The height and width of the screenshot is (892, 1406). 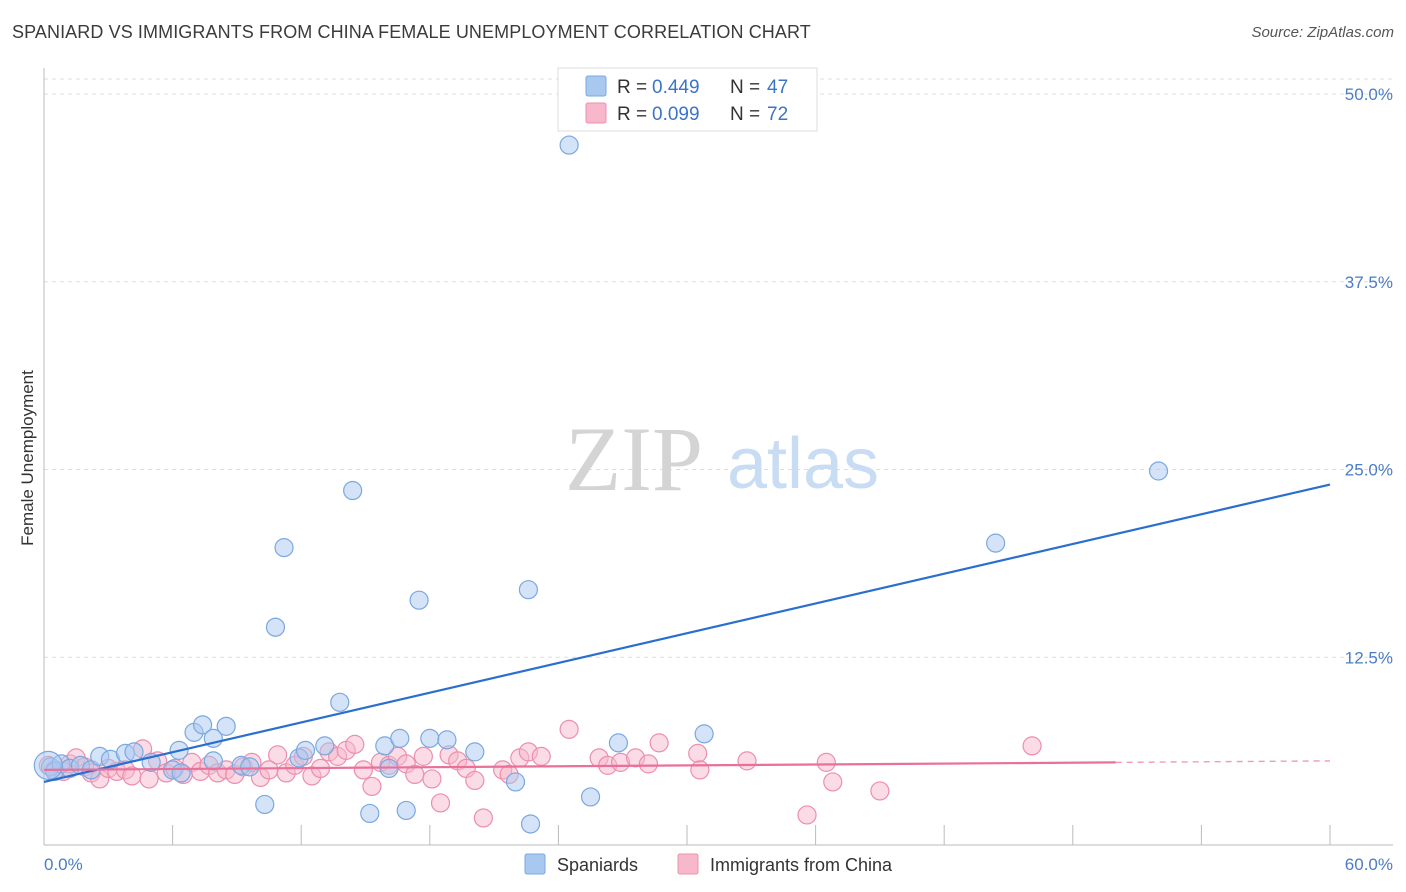 I want to click on legend-n-value-2: 72, so click(x=777, y=114).